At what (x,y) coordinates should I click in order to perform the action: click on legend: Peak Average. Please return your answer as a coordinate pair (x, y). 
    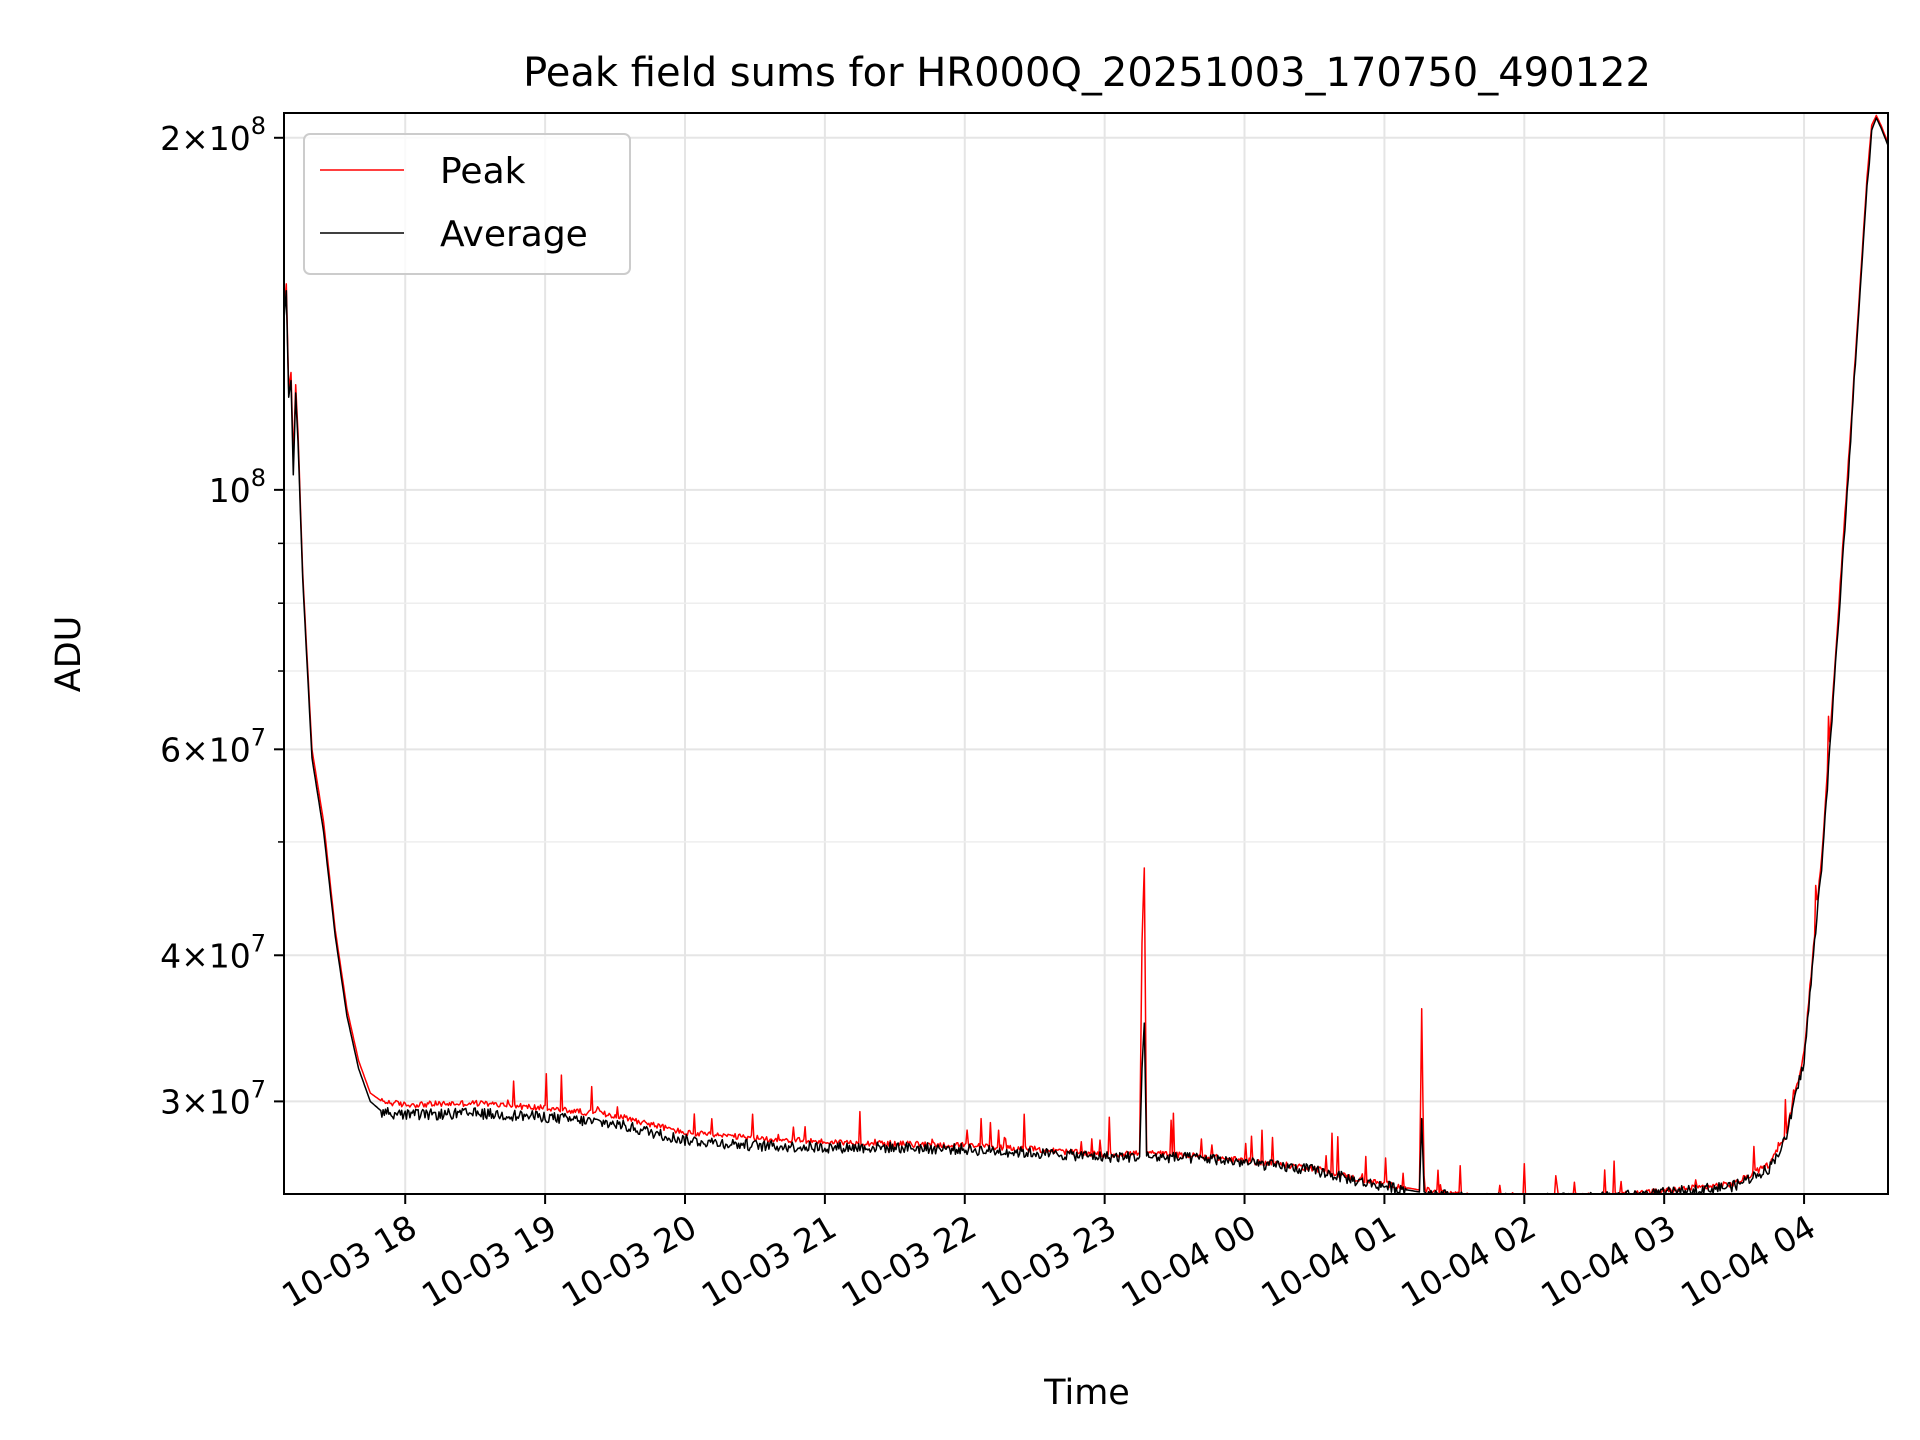
    Looking at the image, I should click on (467, 204).